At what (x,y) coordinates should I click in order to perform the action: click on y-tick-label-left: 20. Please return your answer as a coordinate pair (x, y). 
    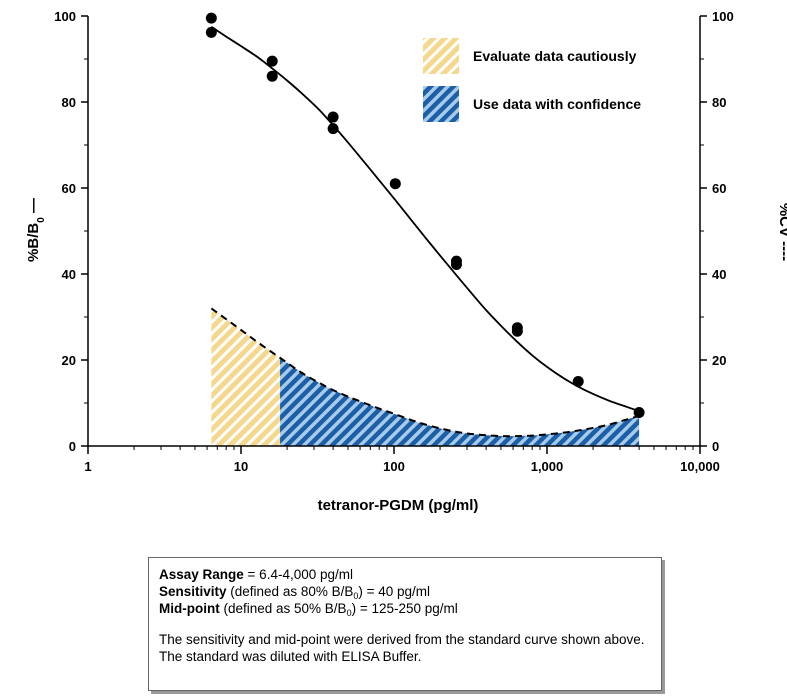
    Looking at the image, I should click on (69, 360).